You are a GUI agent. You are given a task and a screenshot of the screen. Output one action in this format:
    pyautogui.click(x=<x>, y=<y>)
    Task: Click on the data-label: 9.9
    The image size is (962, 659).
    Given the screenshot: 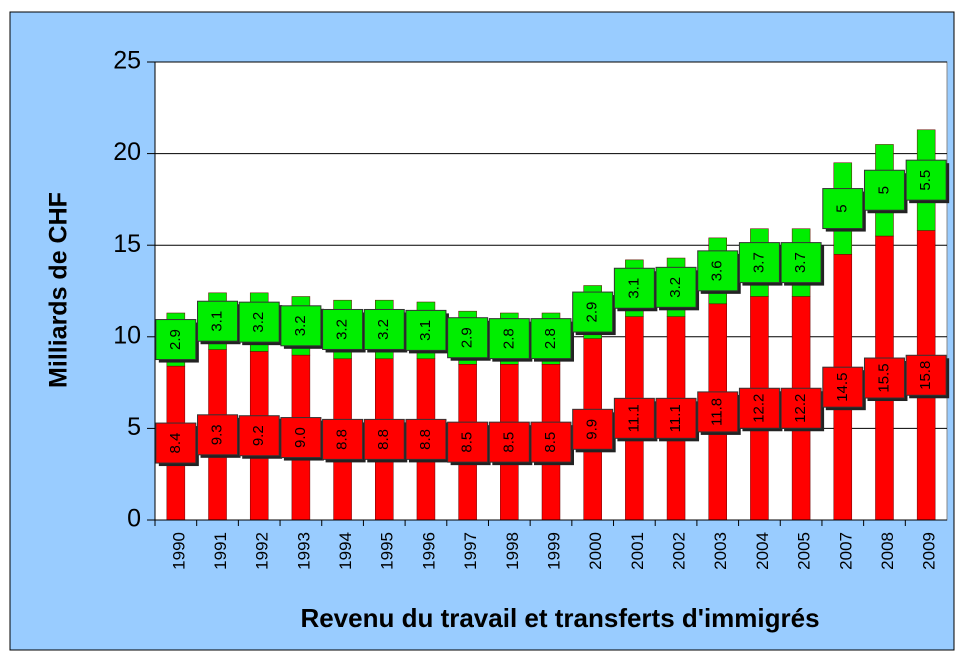 What is the action you would take?
    pyautogui.click(x=592, y=429)
    